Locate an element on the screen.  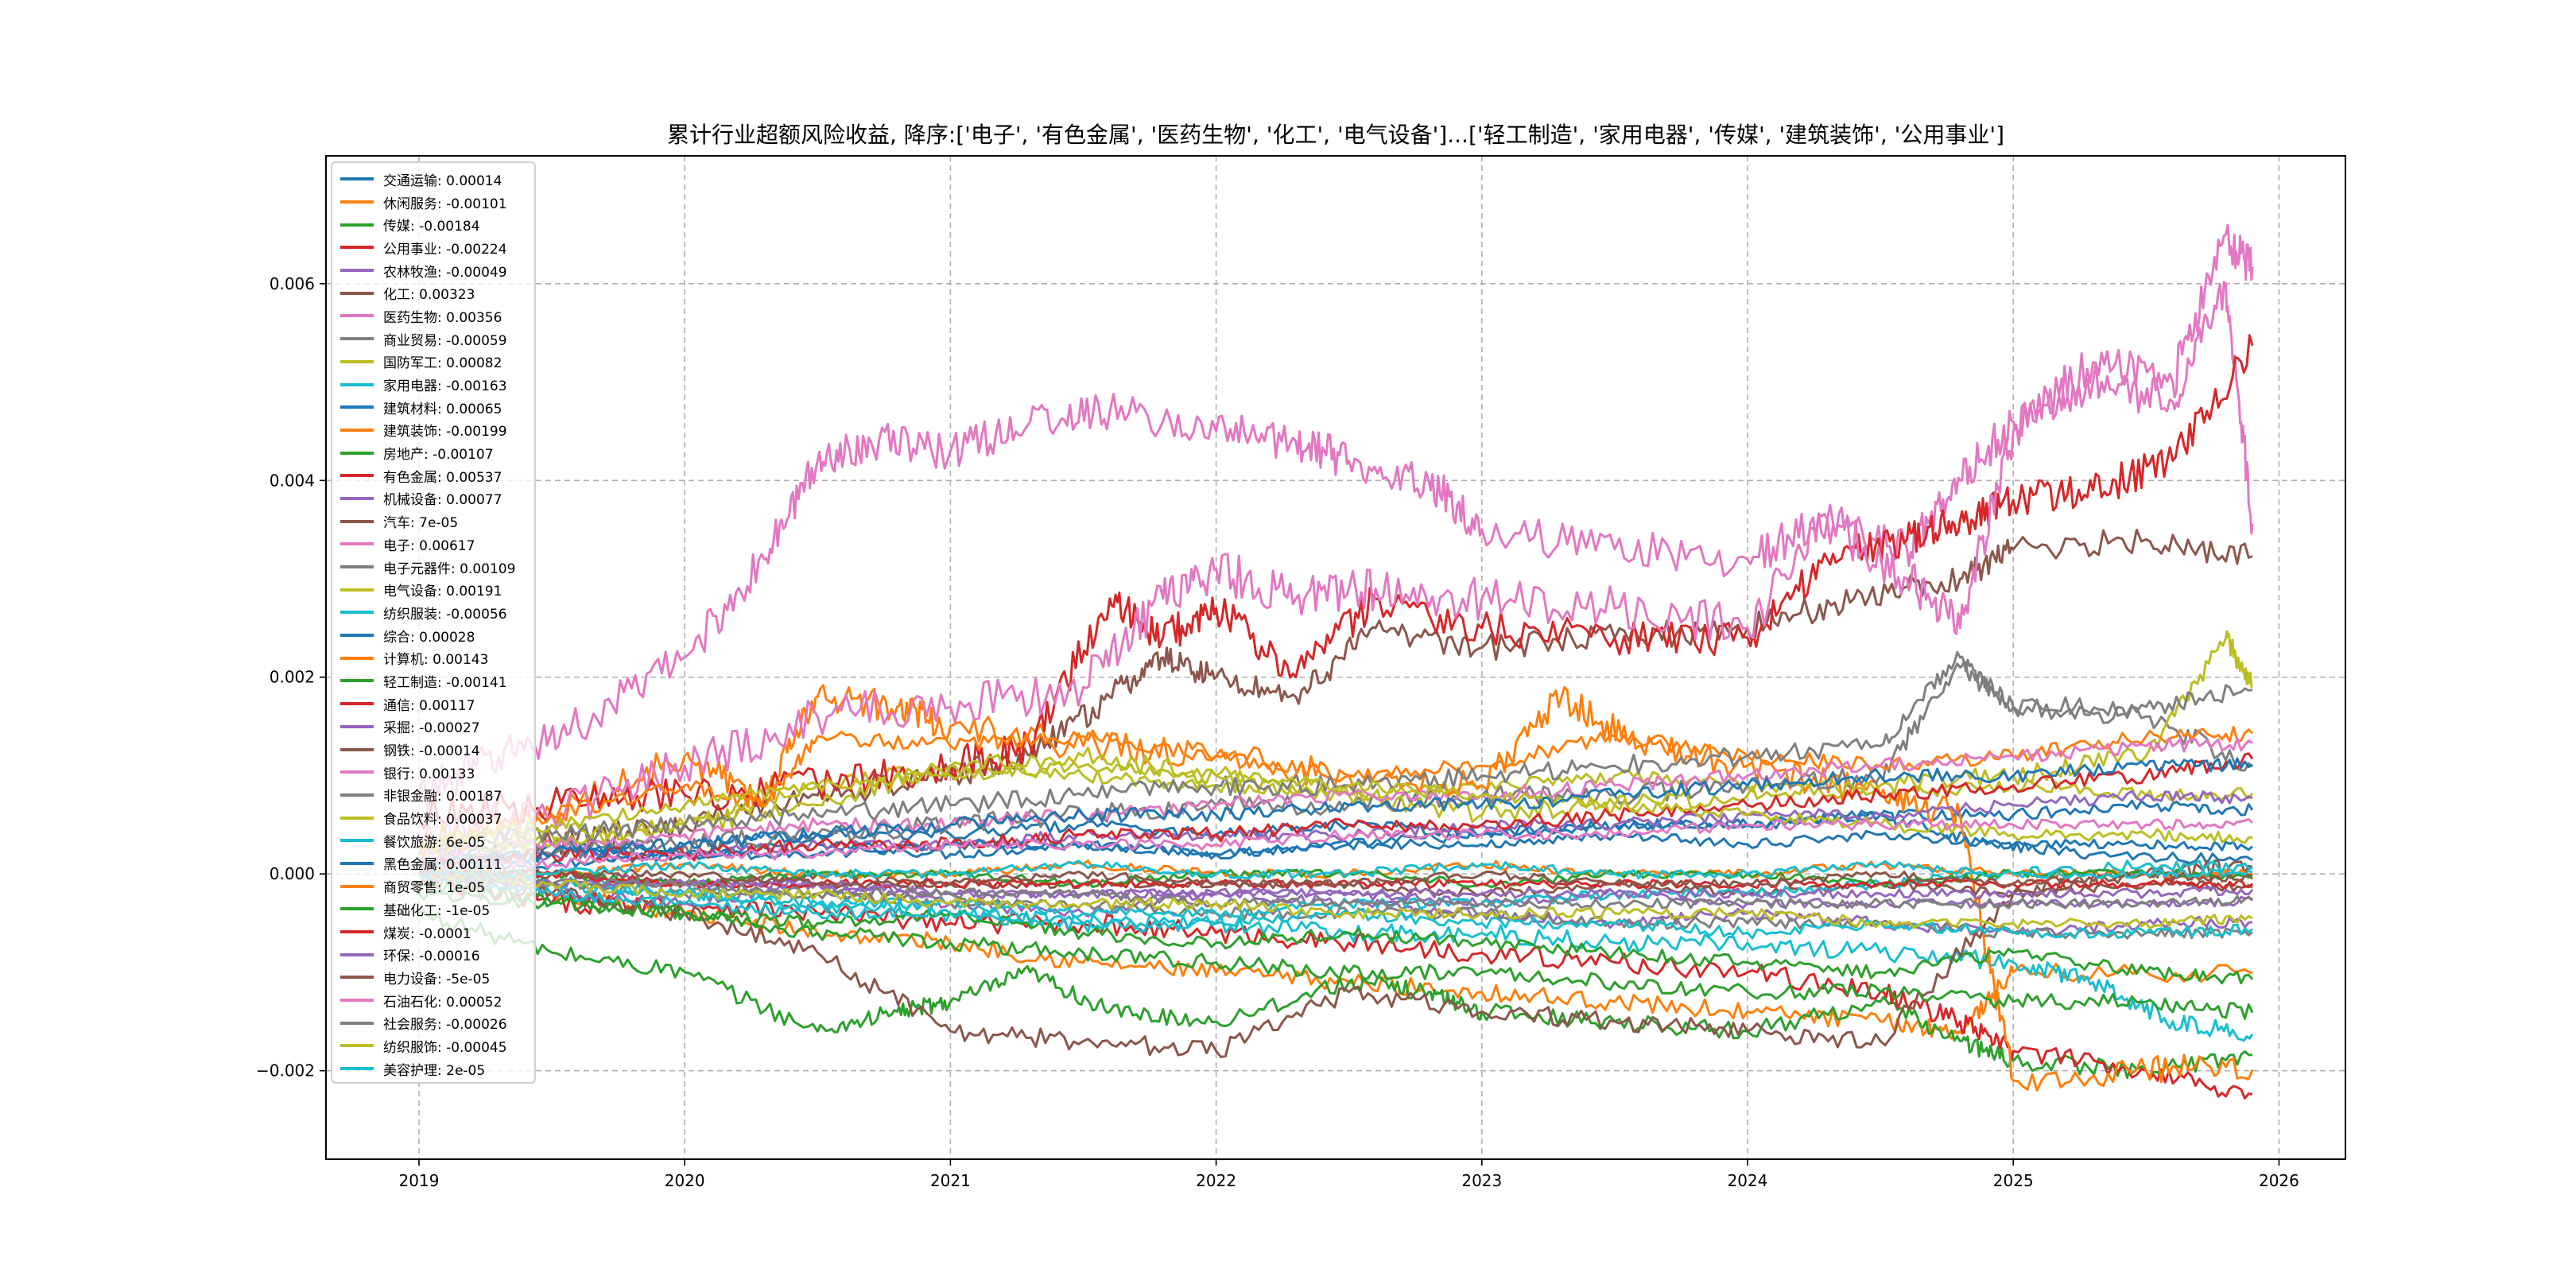
legend-label: 钢铁: -0.00014 is located at coordinates (432, 751).